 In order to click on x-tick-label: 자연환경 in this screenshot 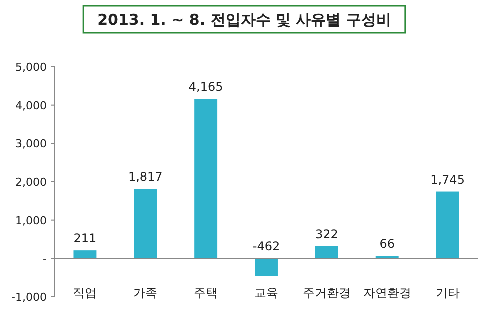, I will do `click(387, 293)`.